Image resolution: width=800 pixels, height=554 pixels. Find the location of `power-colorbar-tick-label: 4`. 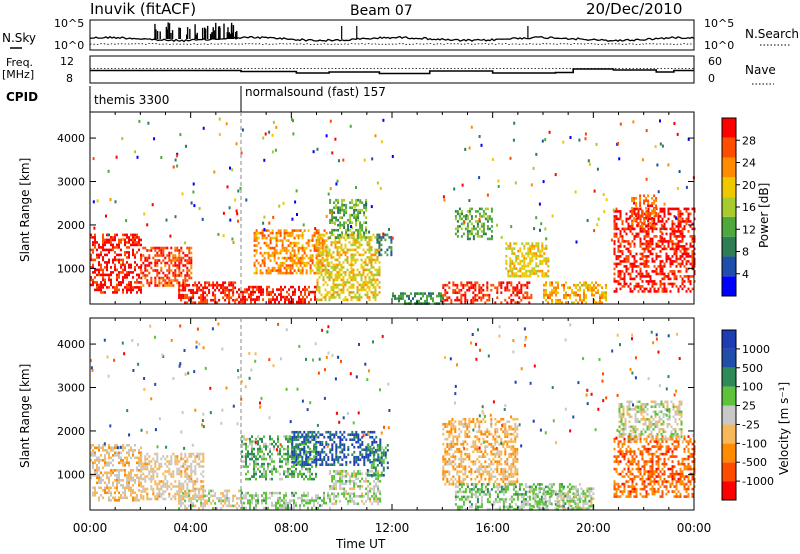

power-colorbar-tick-label: 4 is located at coordinates (745, 274).